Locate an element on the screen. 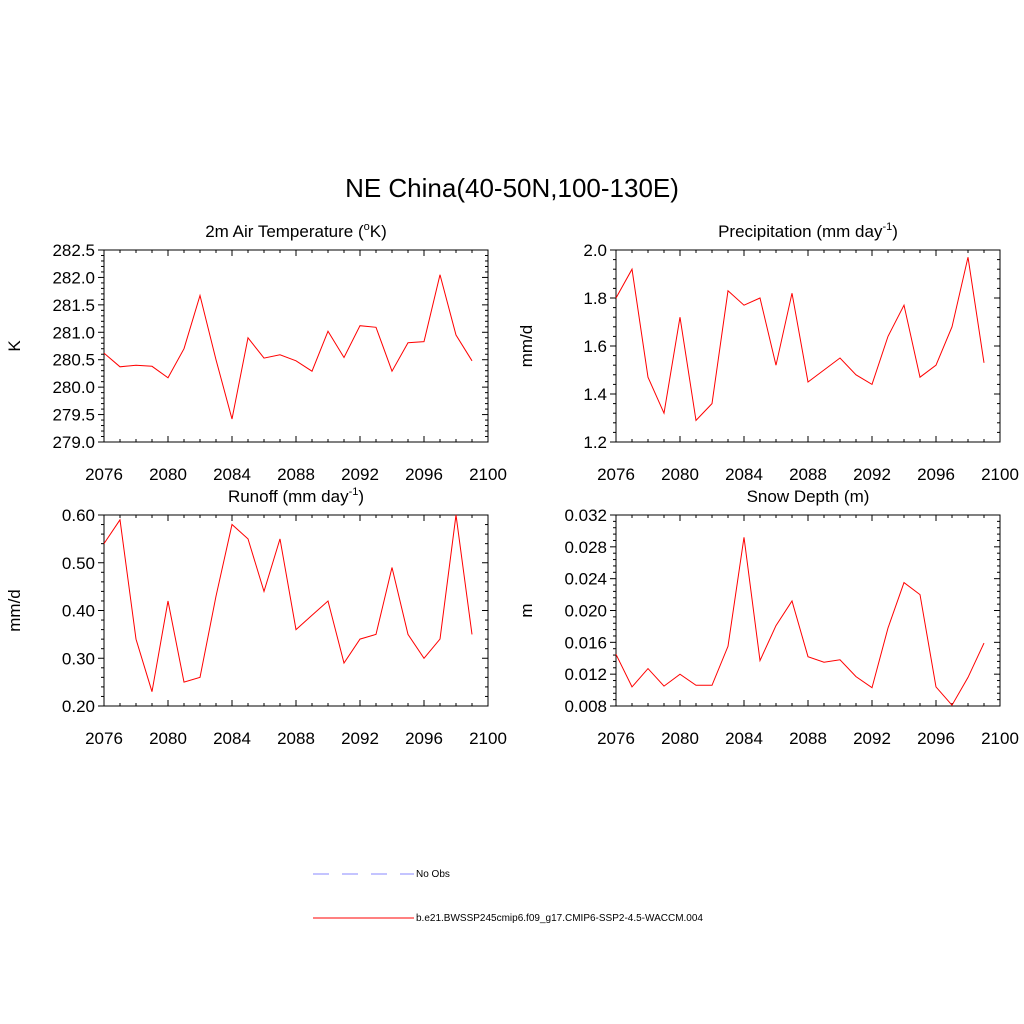  y-tick-label: 280.0 is located at coordinates (73, 387).